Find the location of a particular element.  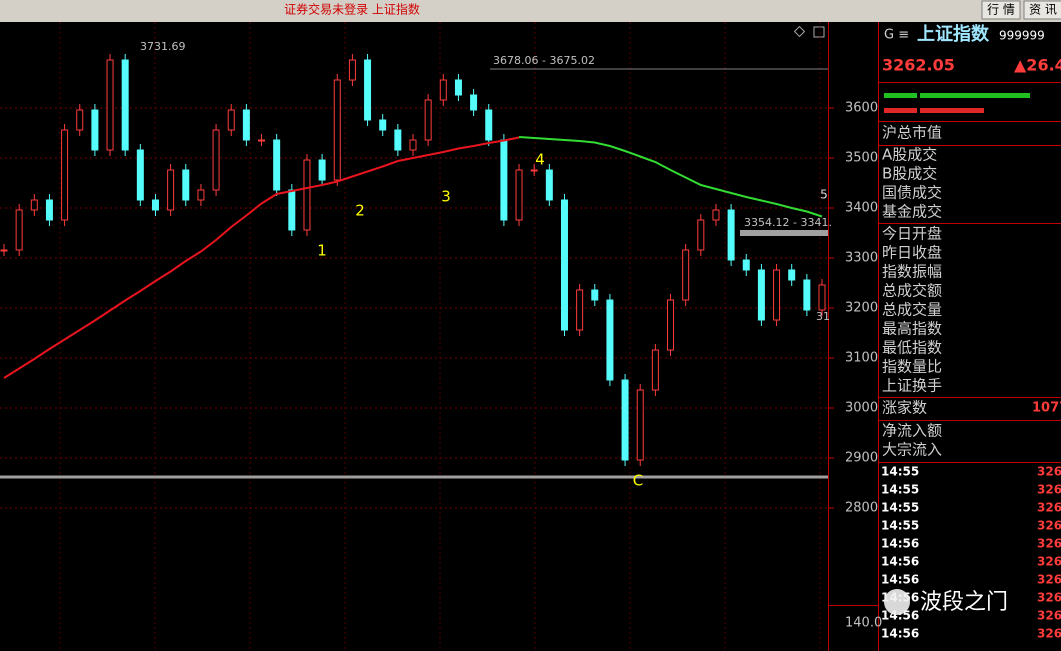

y-tick-label: 3100 is located at coordinates (861, 358).